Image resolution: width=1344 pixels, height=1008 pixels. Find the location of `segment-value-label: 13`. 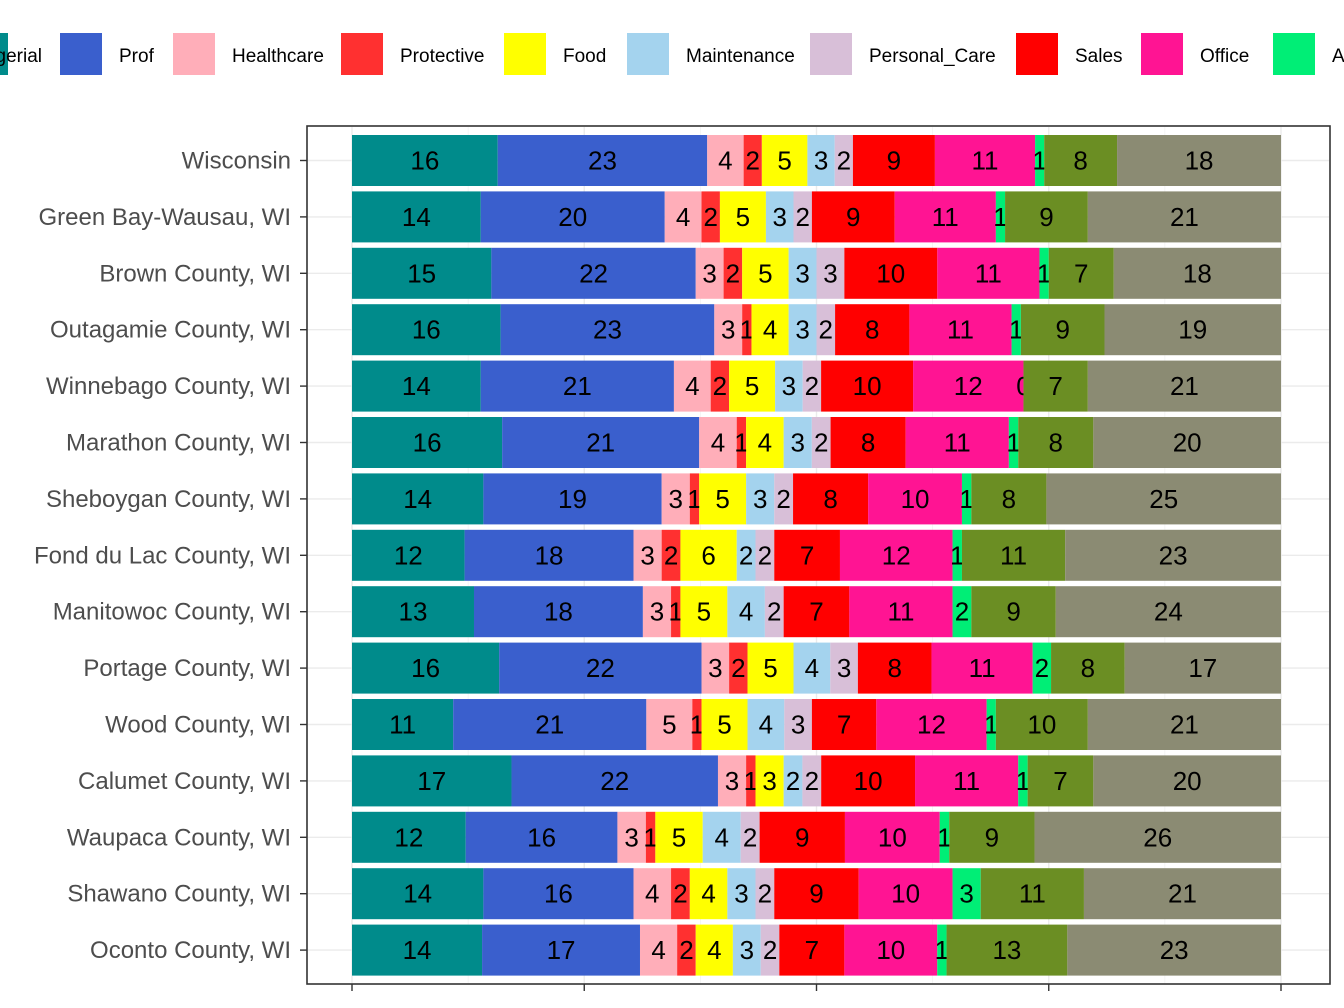

segment-value-label: 13 is located at coordinates (1006, 950).